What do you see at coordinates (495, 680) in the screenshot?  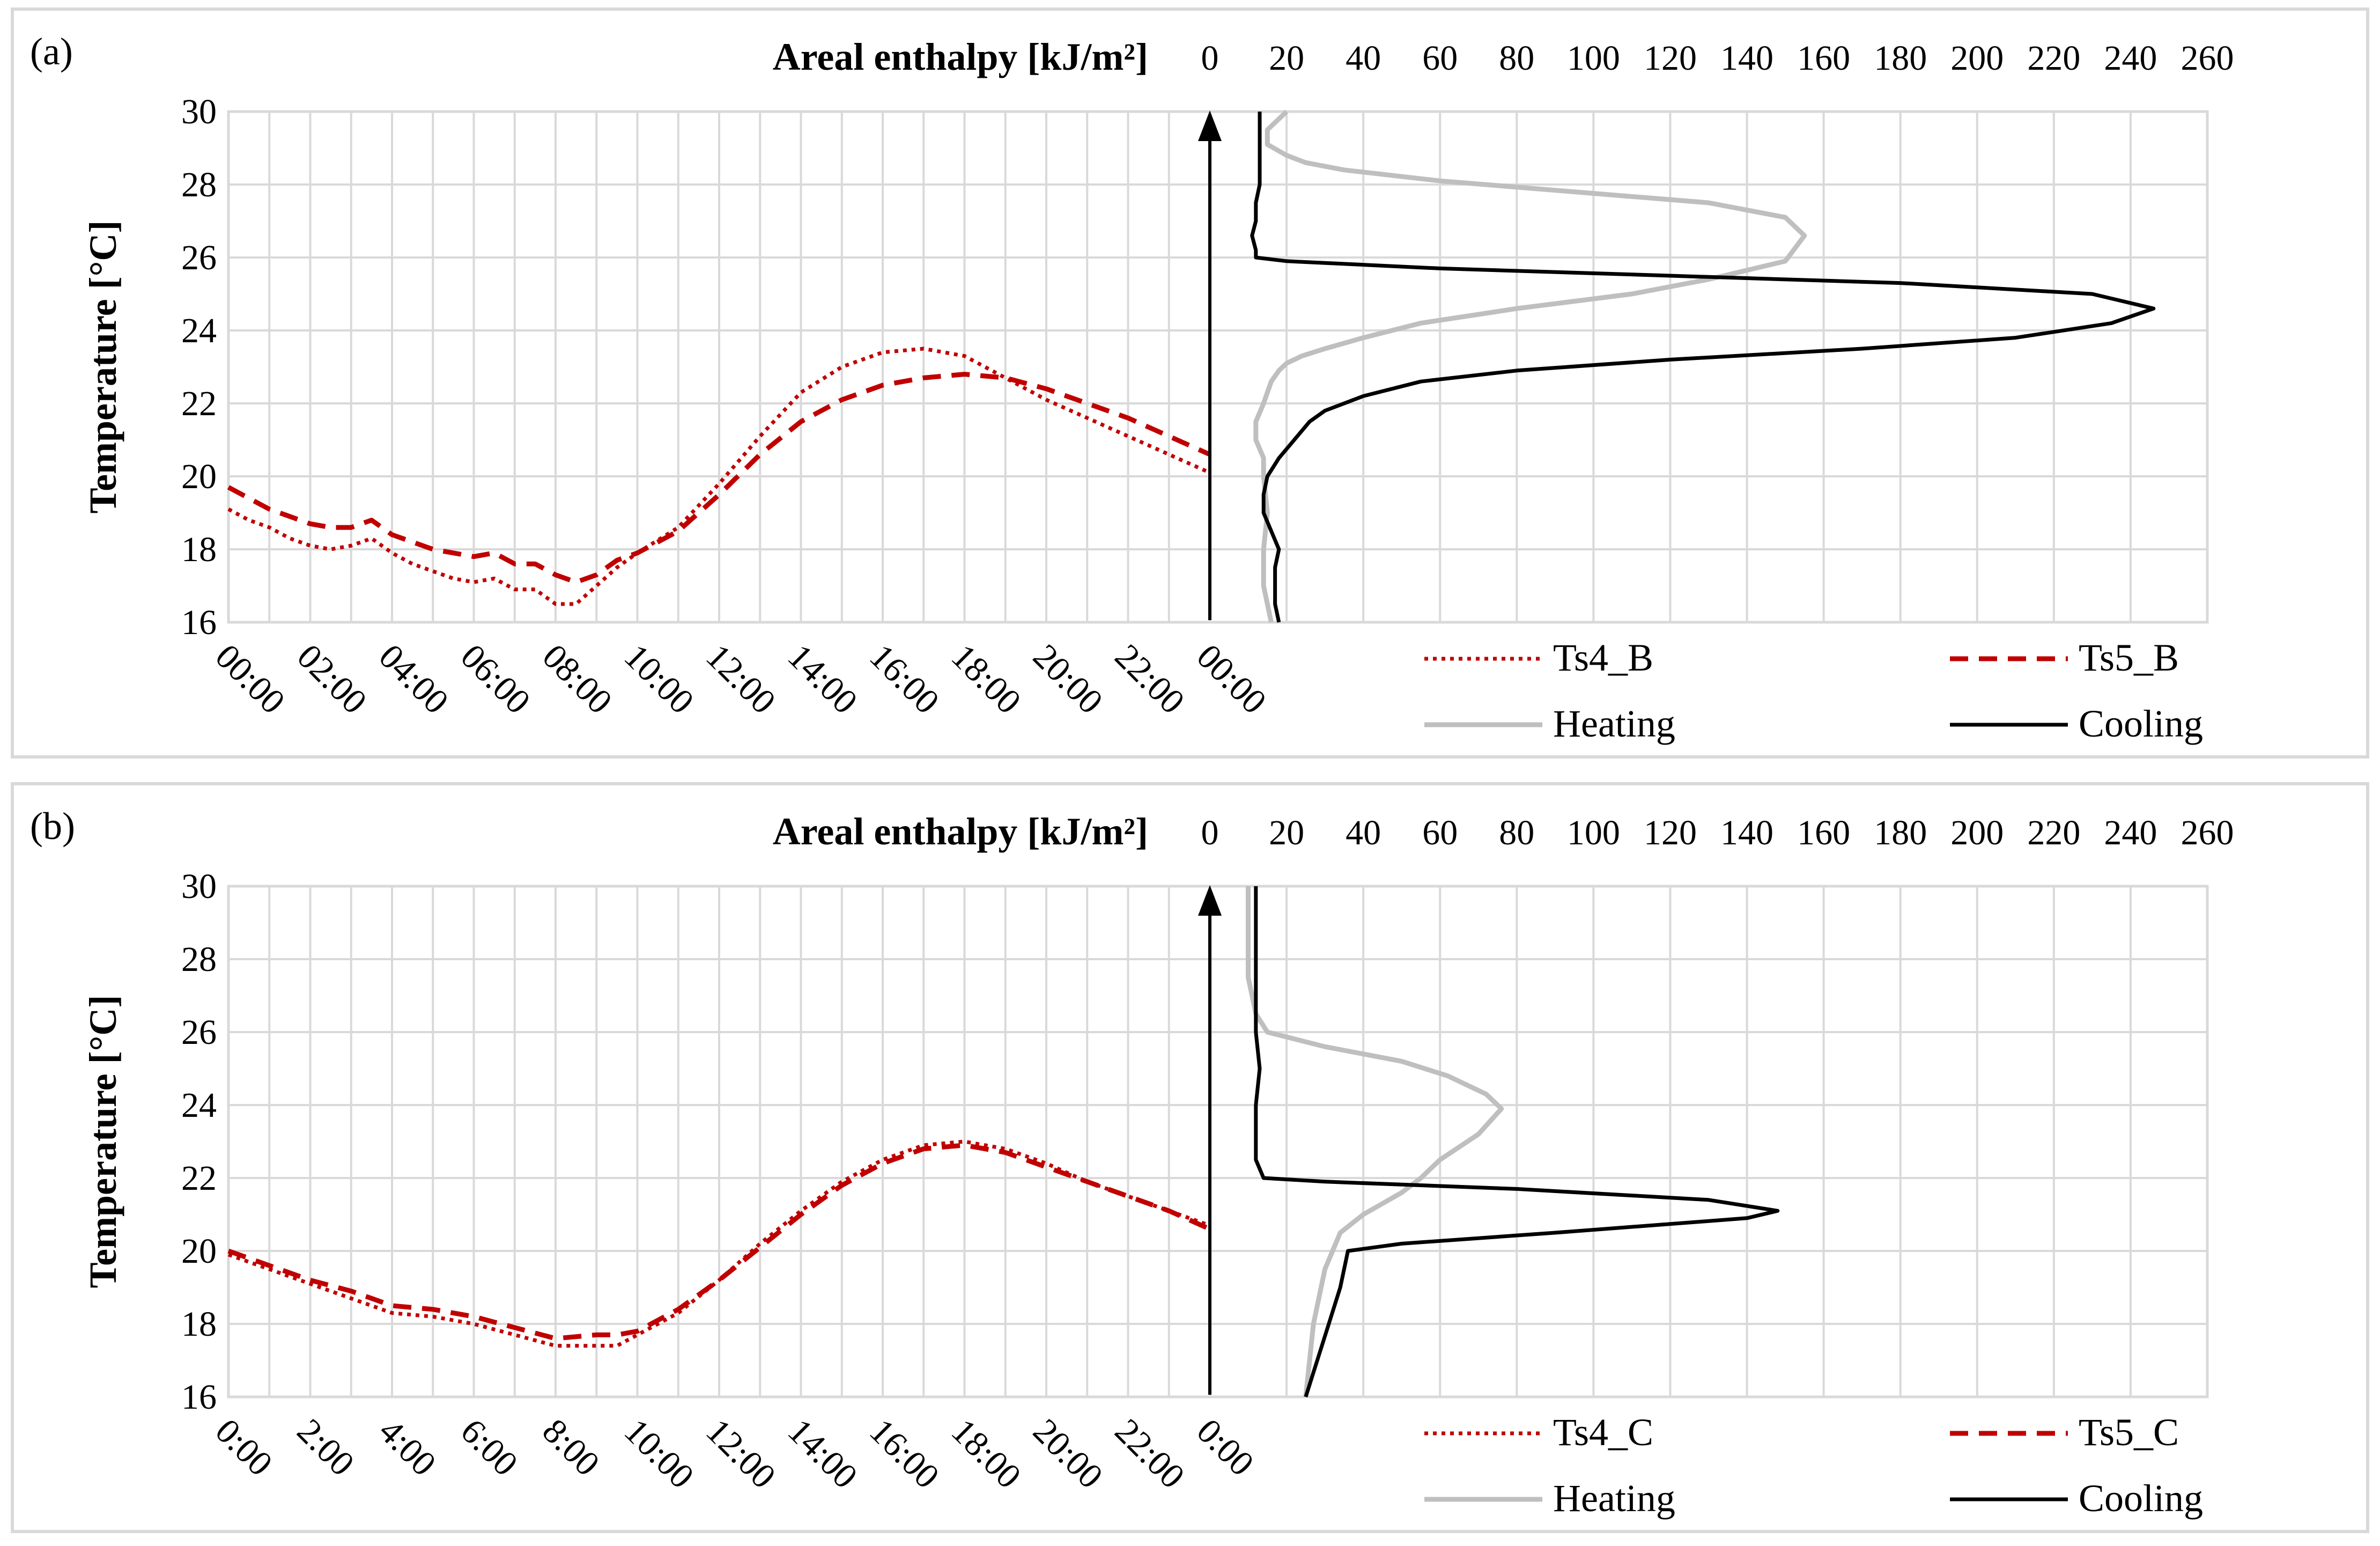 I see `x-tick-label: 06:00` at bounding box center [495, 680].